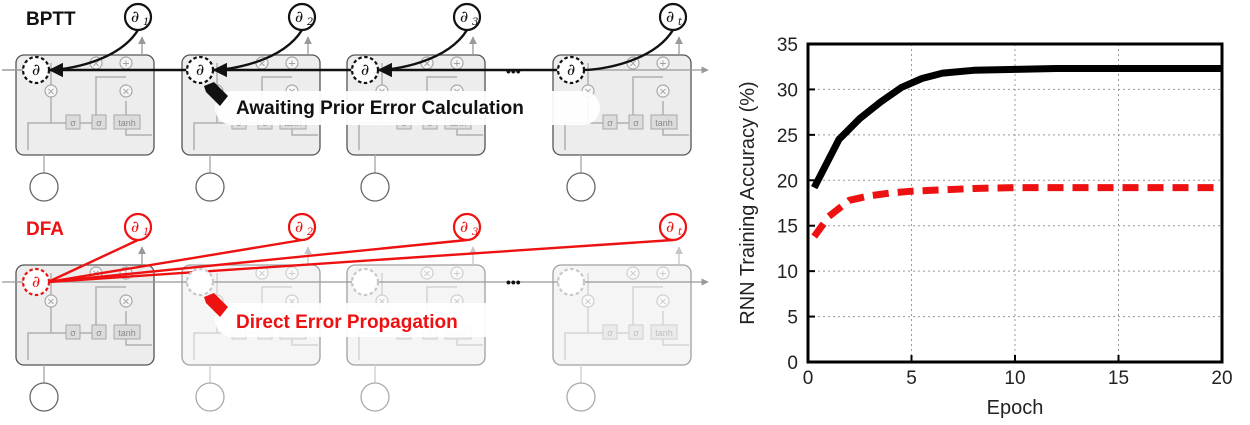 The width and height of the screenshot is (1250, 425). I want to click on delta-subscript: 1, so click(146, 232).